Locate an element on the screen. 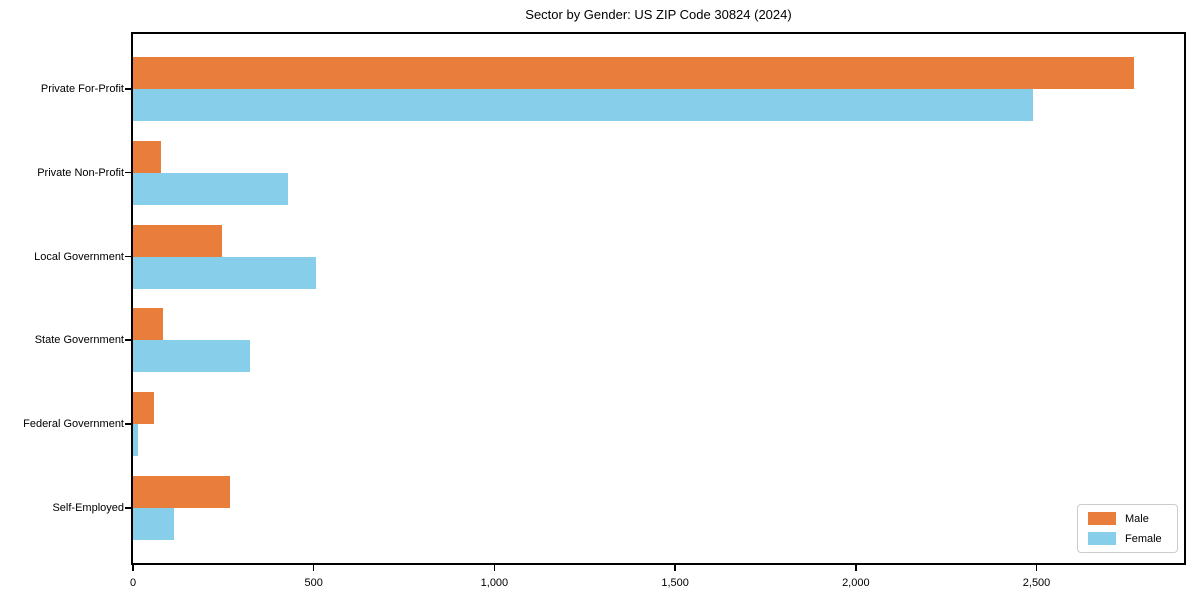 This screenshot has height=600, width=1200. y-tick-state-government is located at coordinates (128, 340).